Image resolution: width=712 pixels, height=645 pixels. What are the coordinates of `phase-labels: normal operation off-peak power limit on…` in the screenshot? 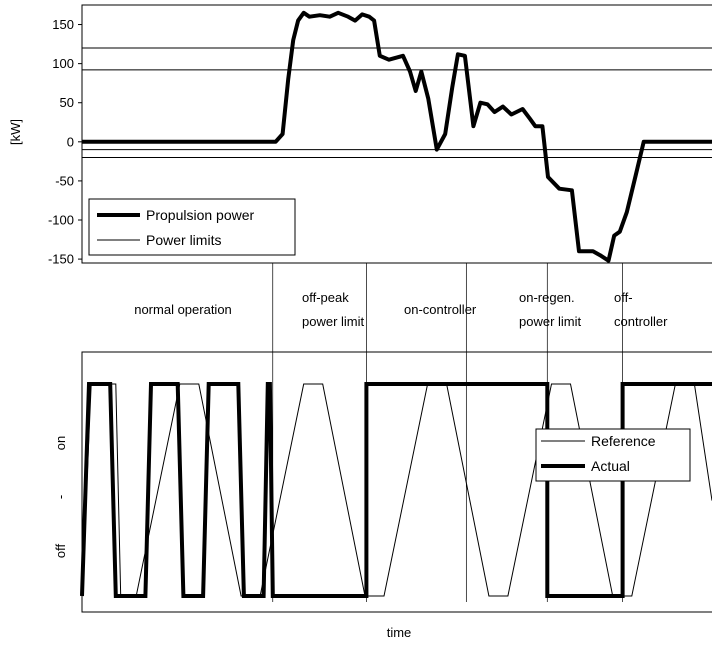 It's located at (401, 309).